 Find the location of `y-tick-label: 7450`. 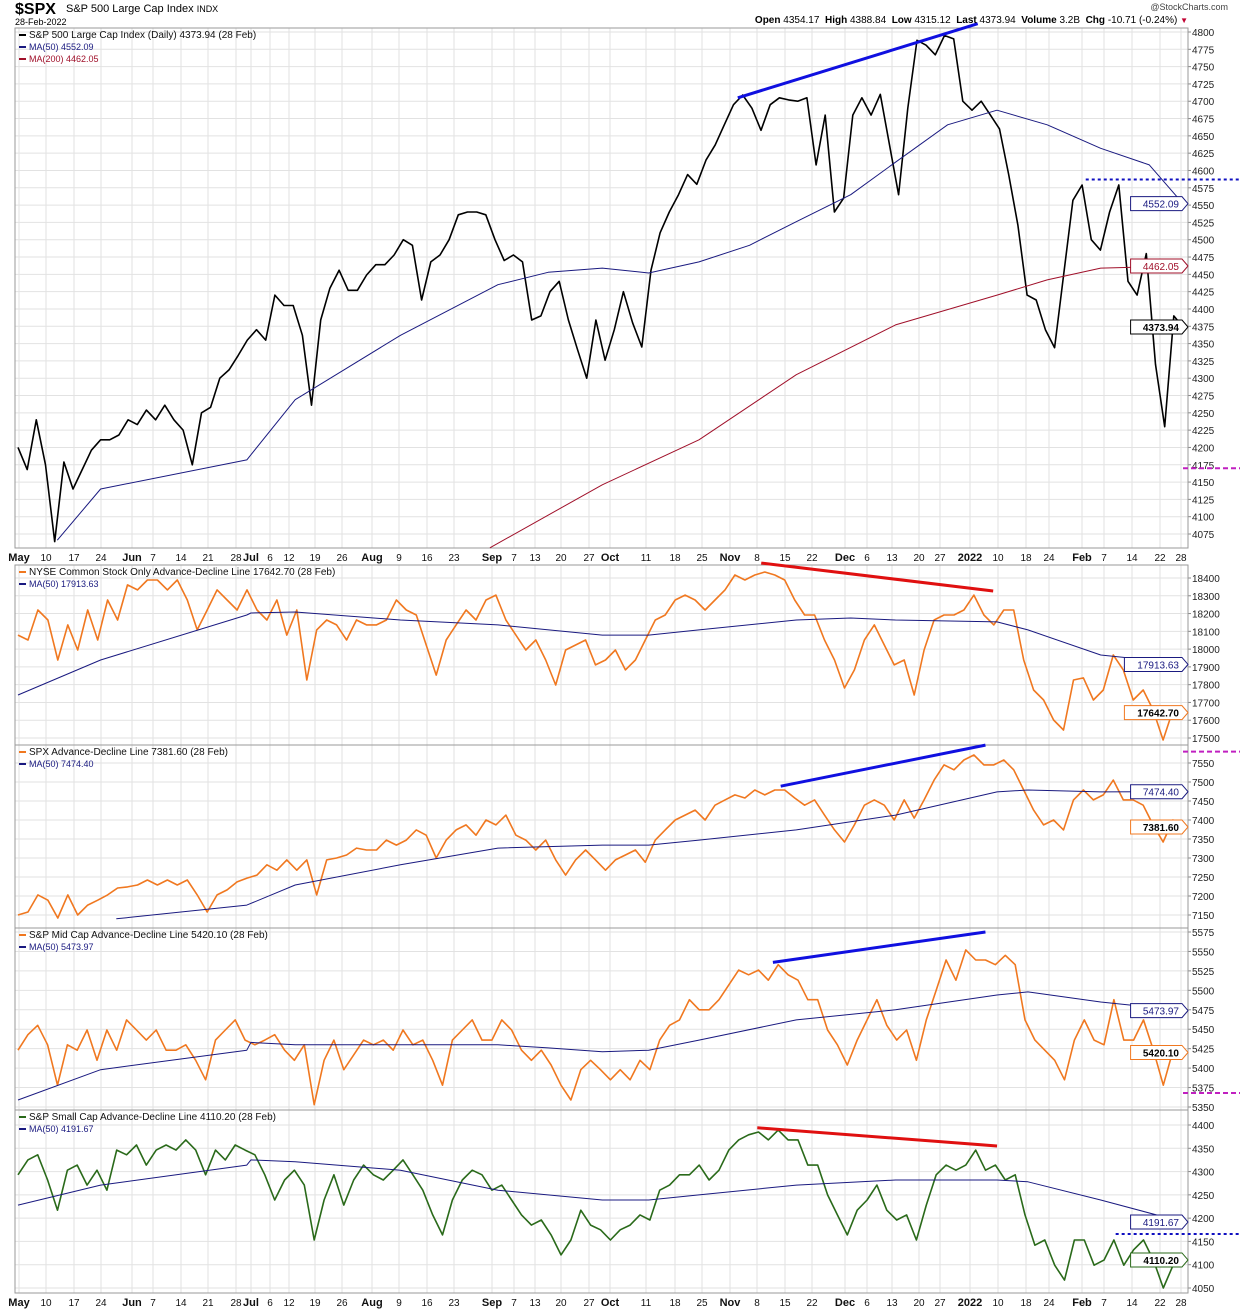

y-tick-label: 7450 is located at coordinates (1203, 802).